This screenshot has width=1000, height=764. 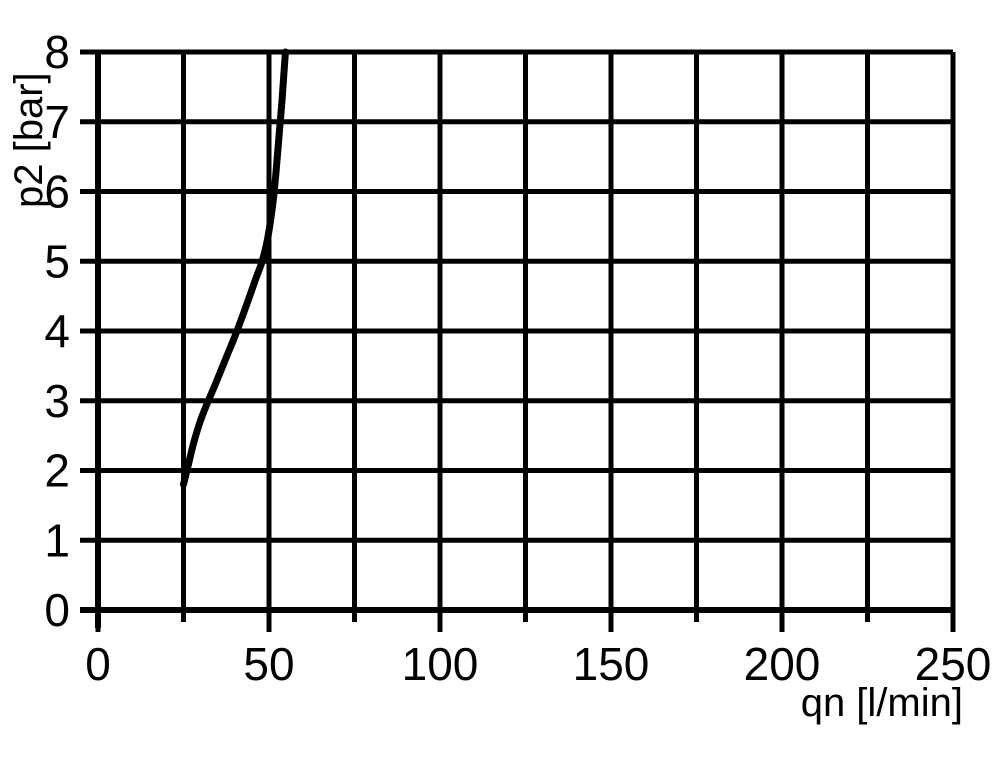 What do you see at coordinates (29, 140) in the screenshot?
I see `y-axis-title: p2 [bar]` at bounding box center [29, 140].